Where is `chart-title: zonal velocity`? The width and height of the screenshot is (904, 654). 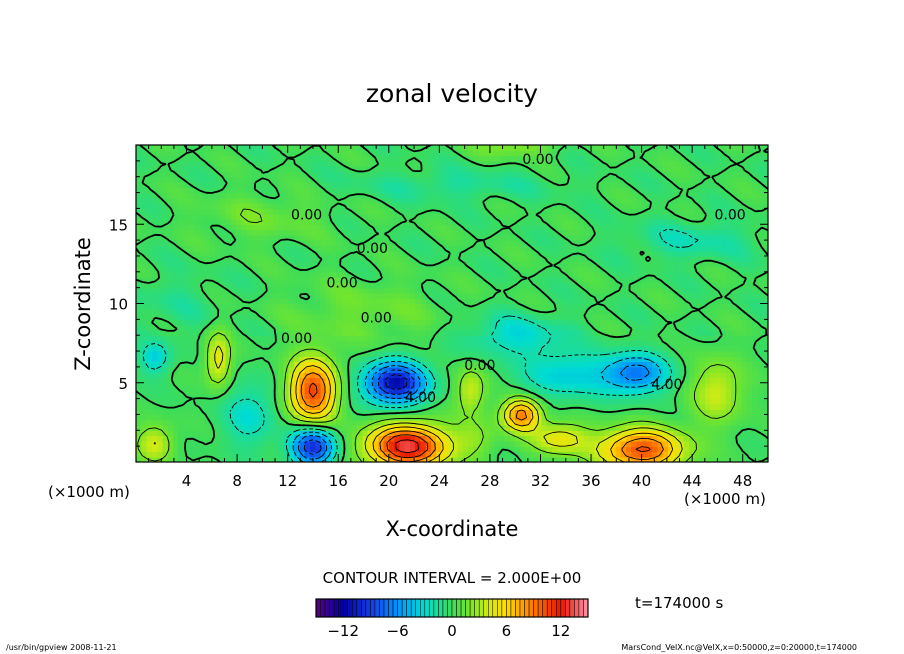
chart-title: zonal velocity is located at coordinates (452, 93).